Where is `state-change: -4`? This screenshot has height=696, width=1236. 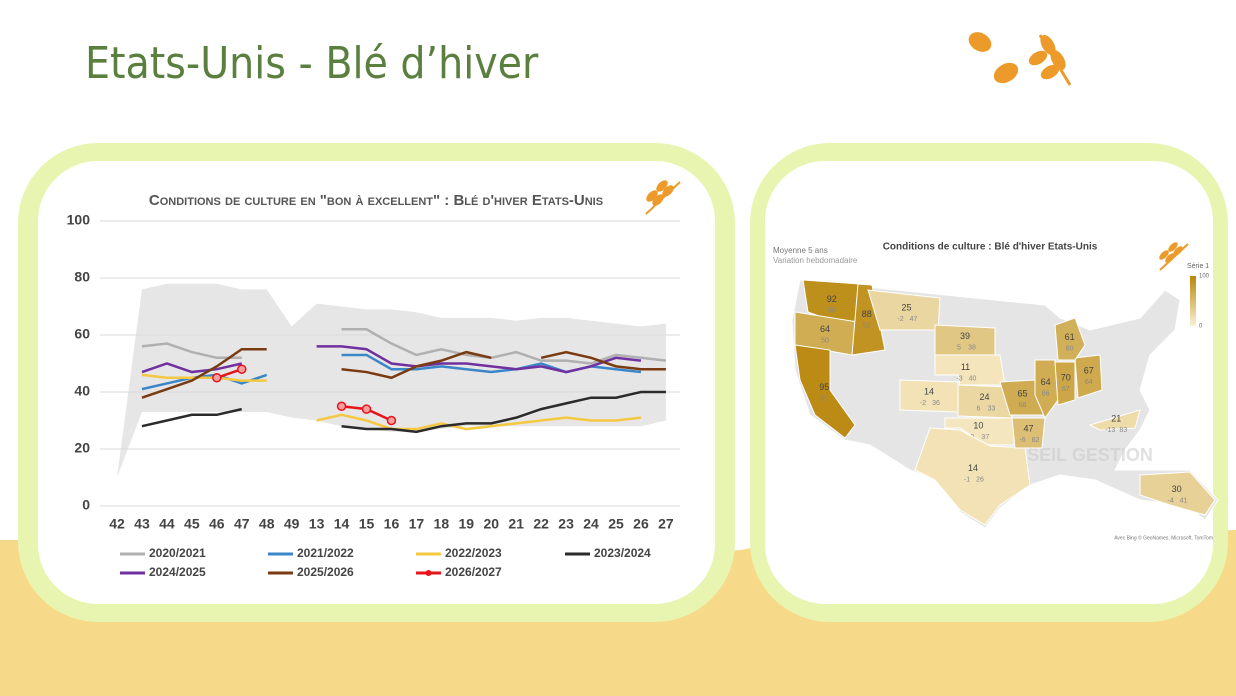 state-change: -4 is located at coordinates (1171, 501).